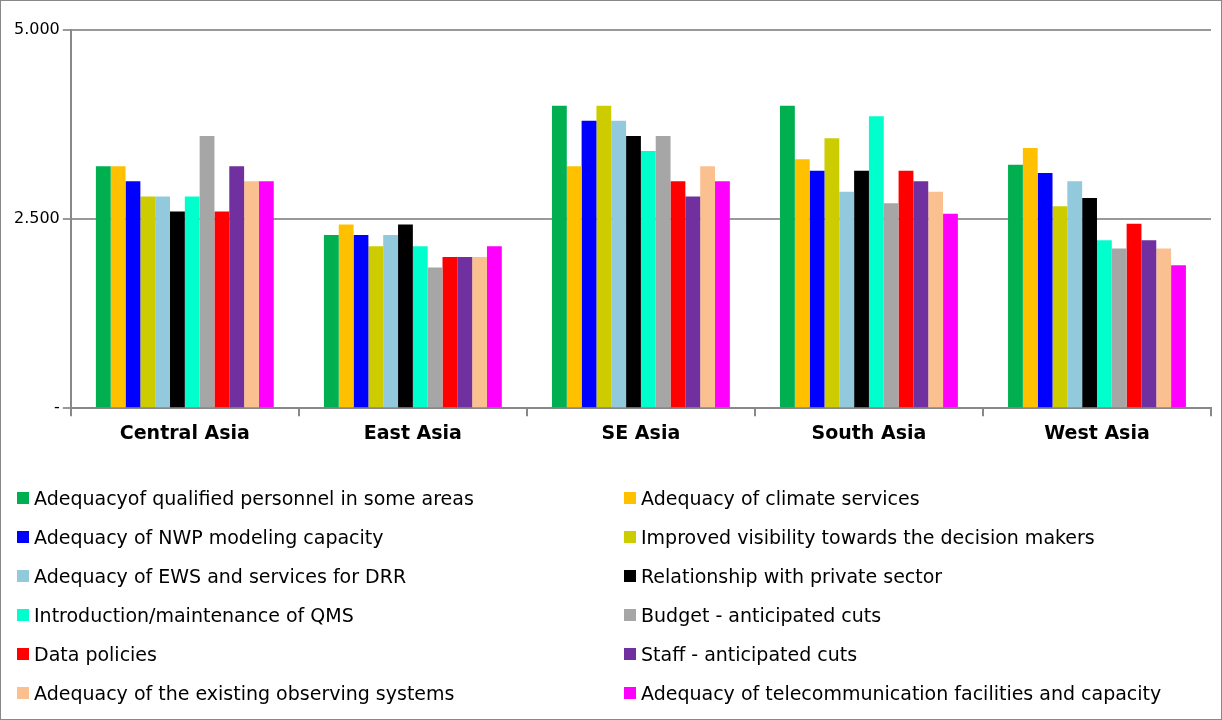  What do you see at coordinates (95, 653) in the screenshot?
I see `legend-label: Data policies` at bounding box center [95, 653].